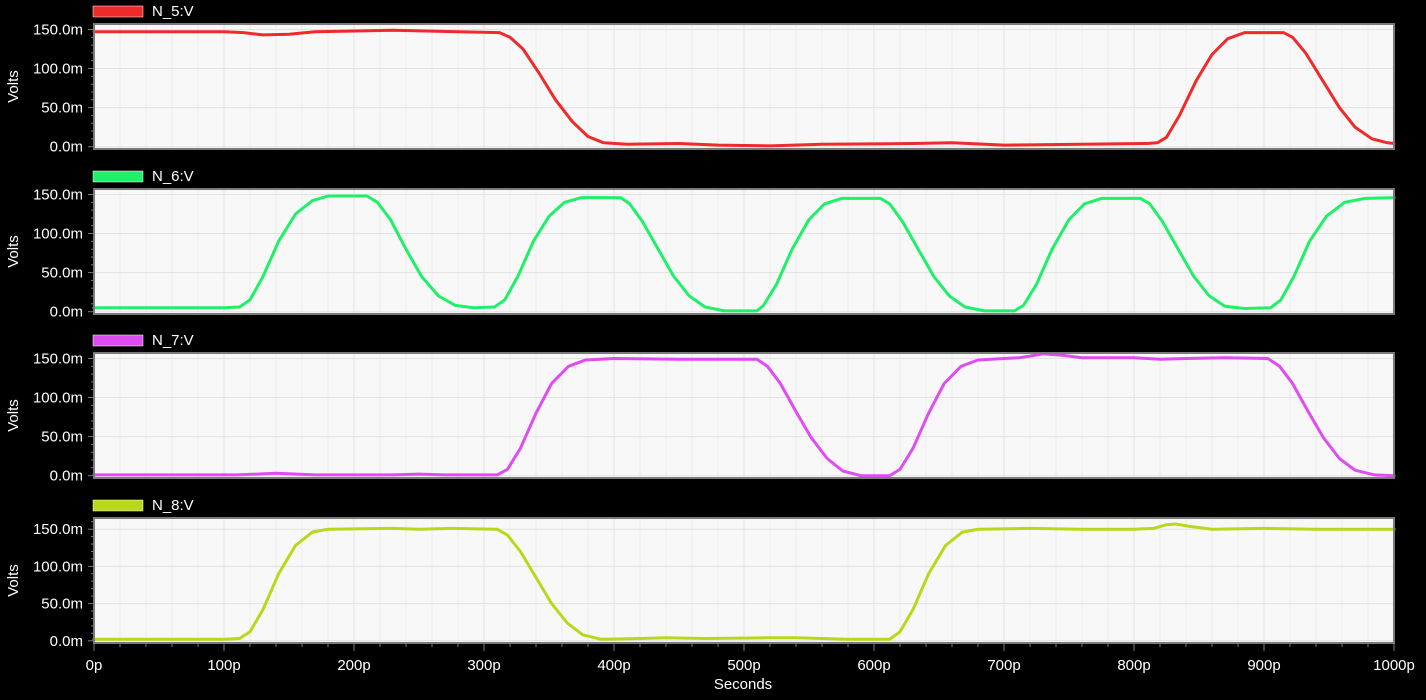 The width and height of the screenshot is (1426, 700). Describe the element at coordinates (743, 665) in the screenshot. I see `x-tick-label: 500p` at that location.